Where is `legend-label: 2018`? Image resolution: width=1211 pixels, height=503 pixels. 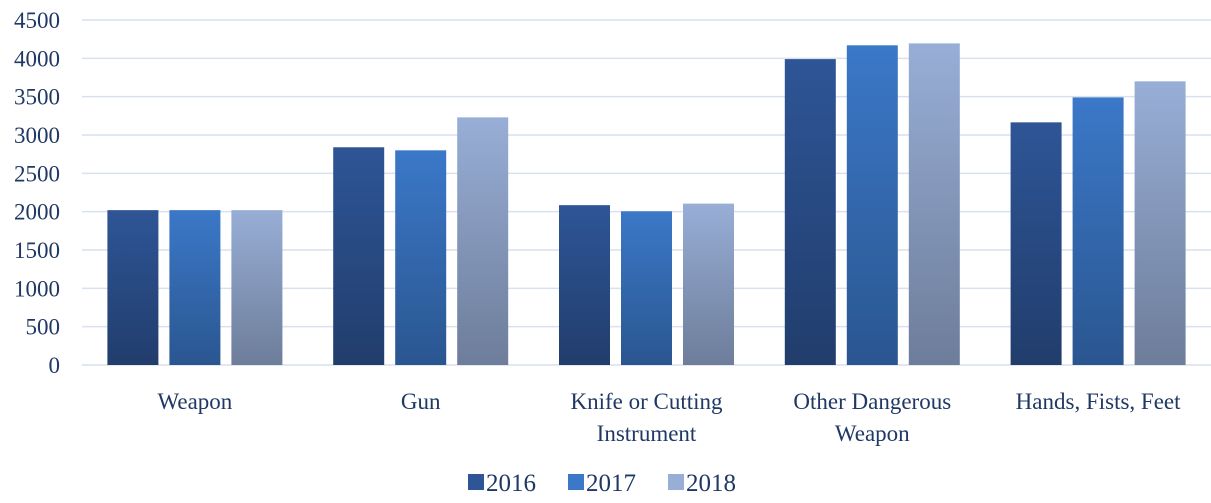
legend-label: 2018 is located at coordinates (711, 483).